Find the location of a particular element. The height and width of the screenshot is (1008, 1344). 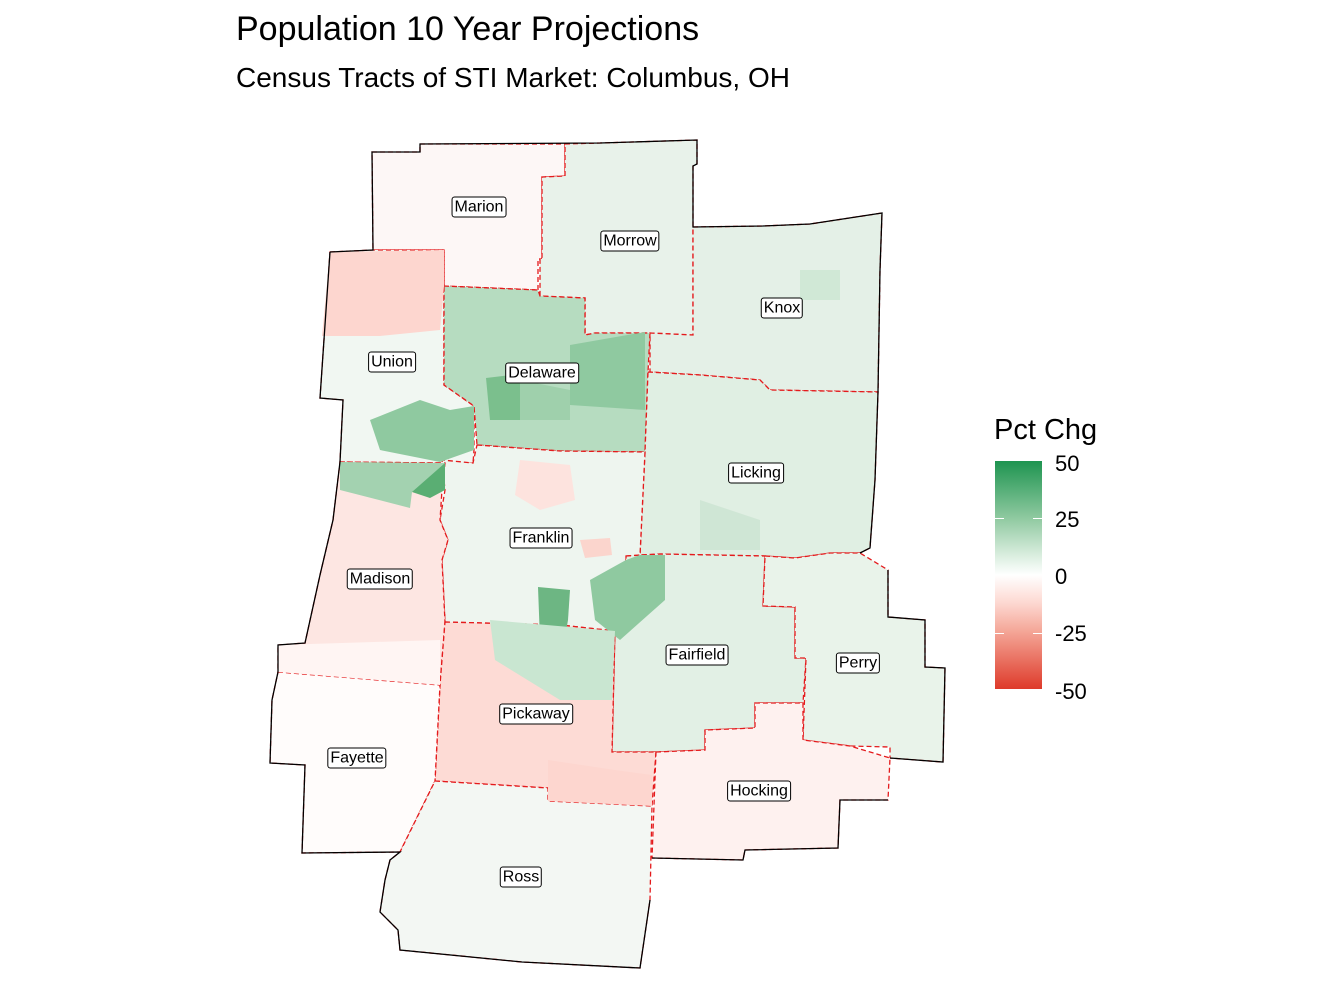

county-label-hocking: Hocking is located at coordinates (759, 791).